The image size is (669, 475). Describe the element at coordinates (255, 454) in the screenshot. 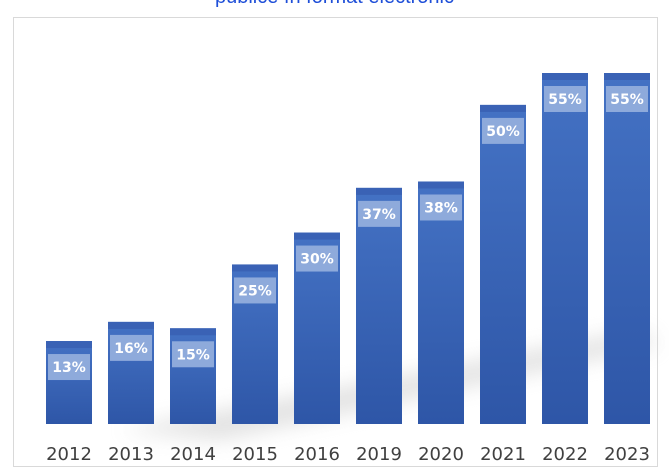

I see `x-tick-2015: 2015` at that location.